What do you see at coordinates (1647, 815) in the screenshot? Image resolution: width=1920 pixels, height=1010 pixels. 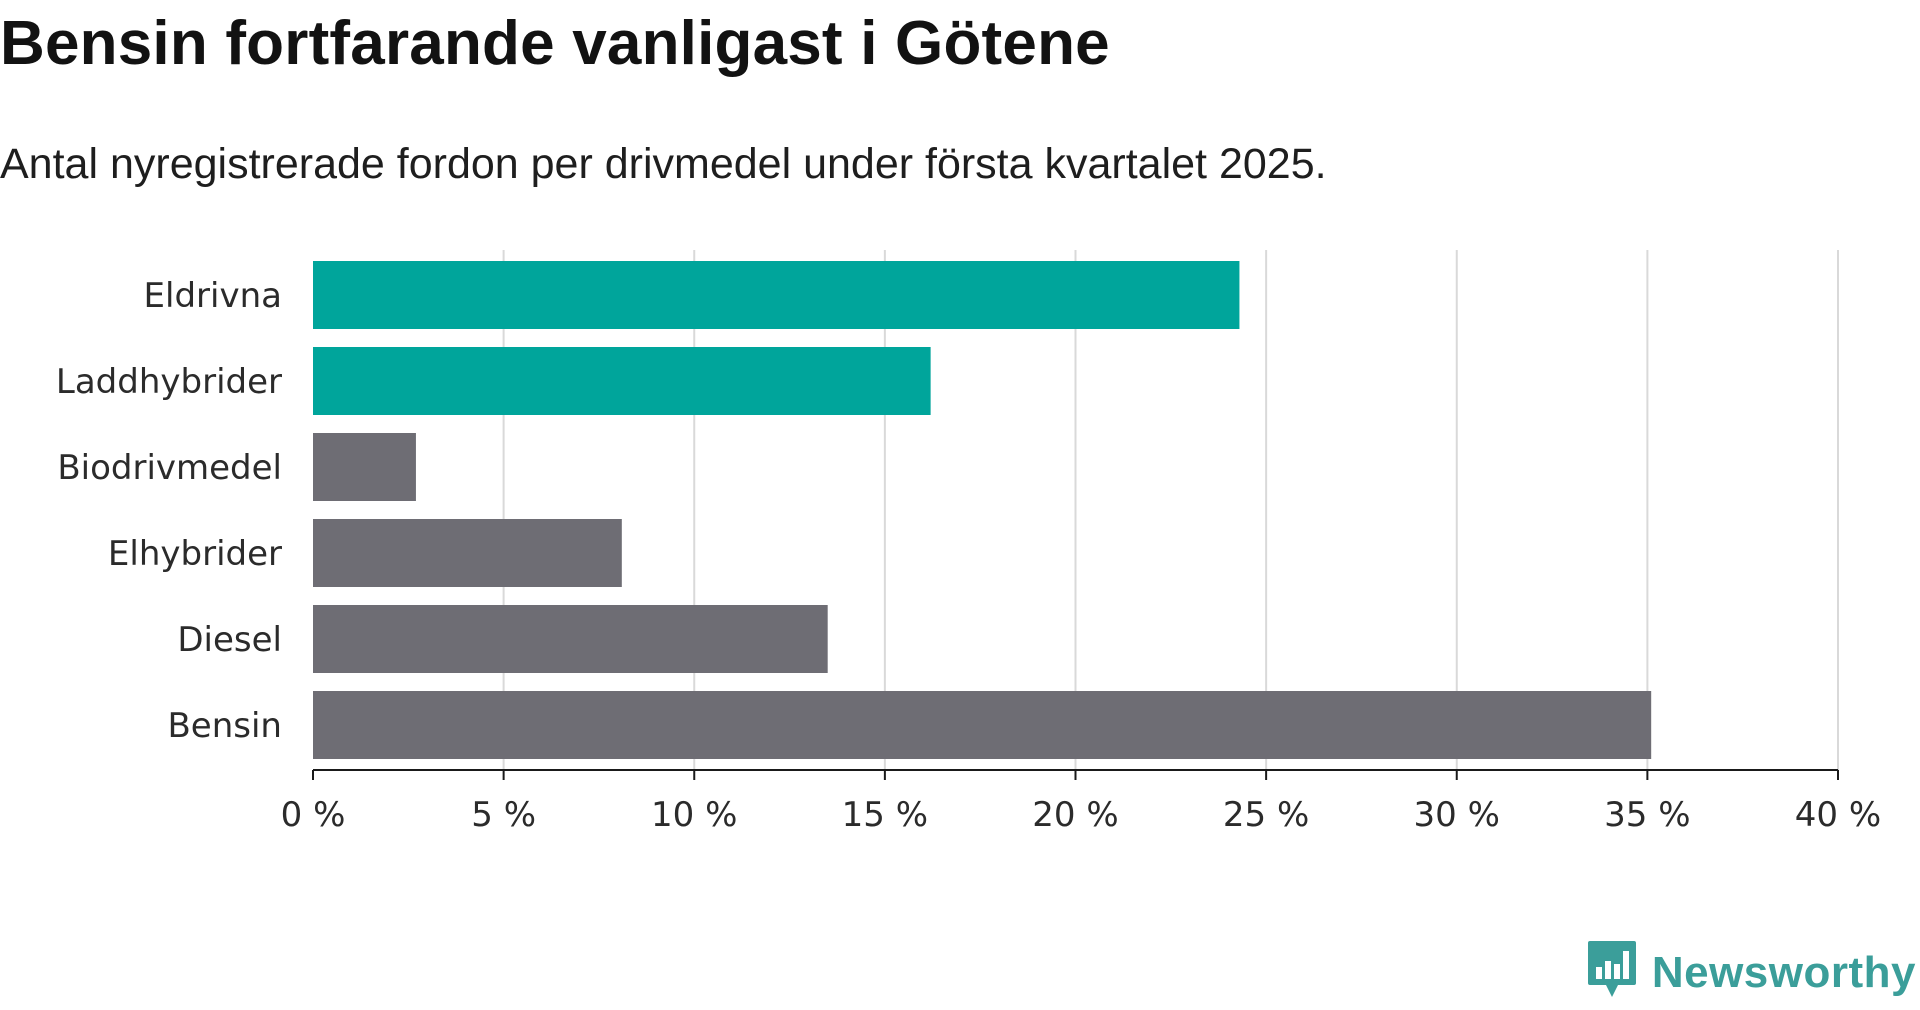 I see `x-tick-label: 35 %` at bounding box center [1647, 815].